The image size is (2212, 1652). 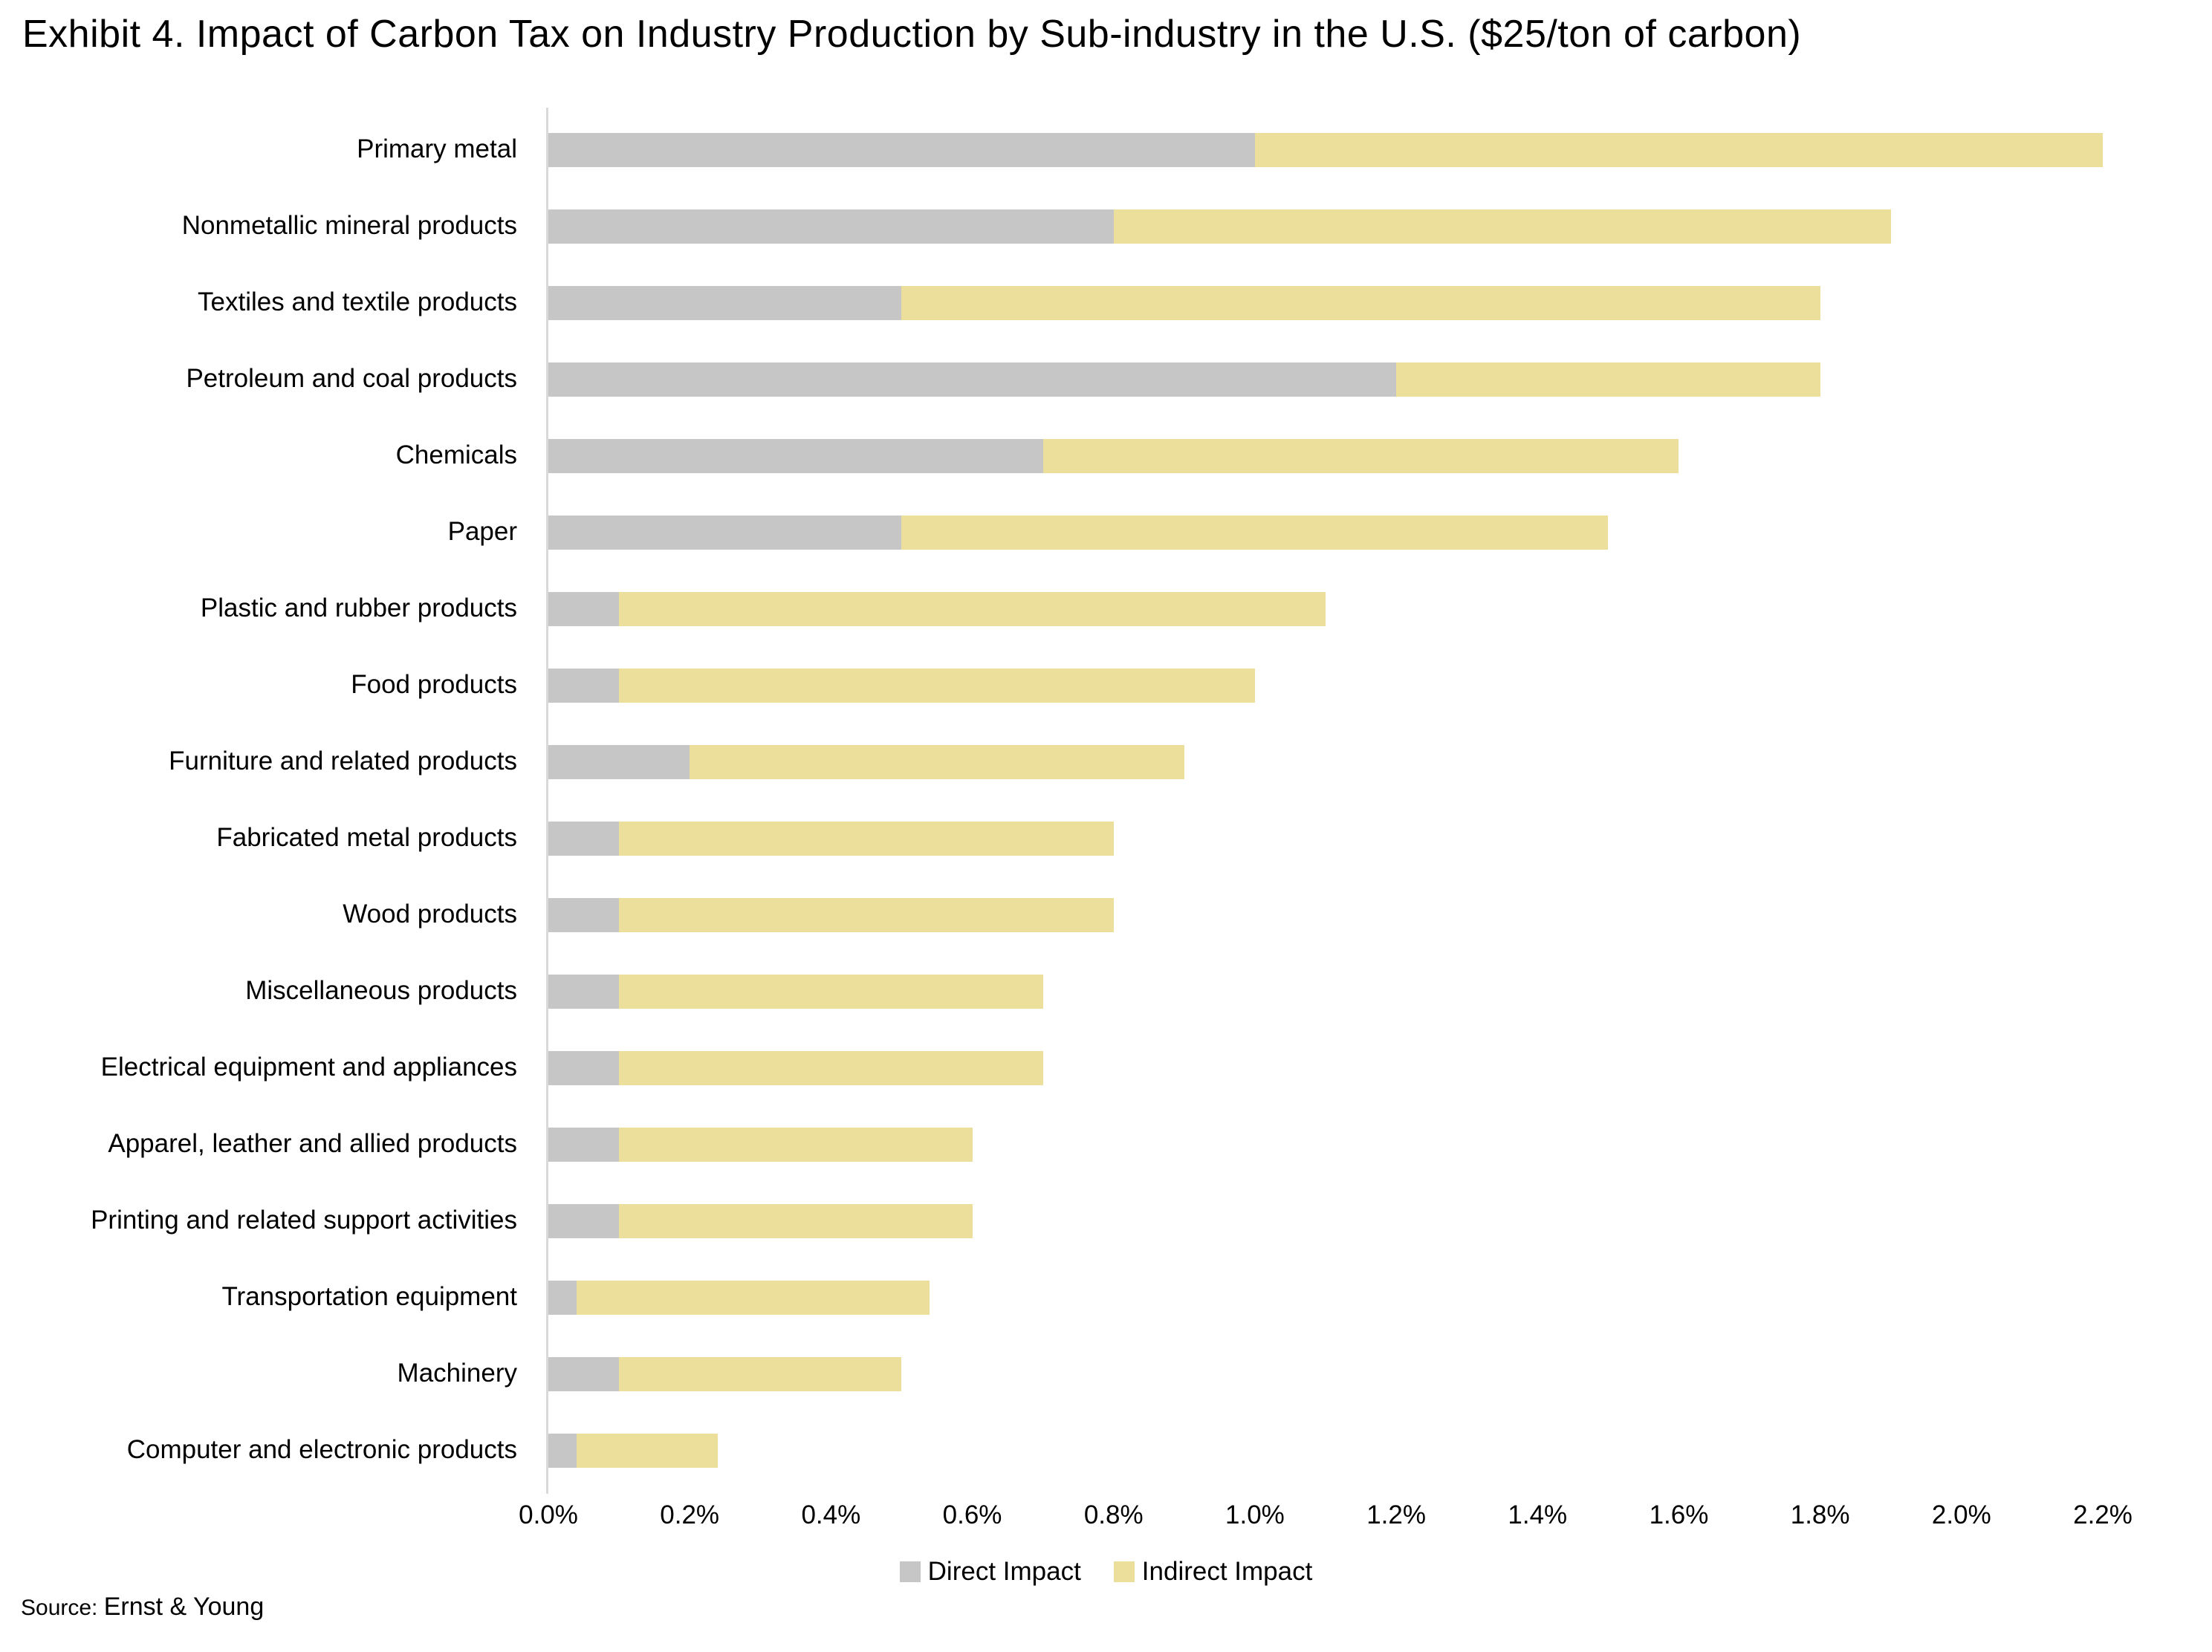 I want to click on legend-item: Direct Impact, so click(x=990, y=1572).